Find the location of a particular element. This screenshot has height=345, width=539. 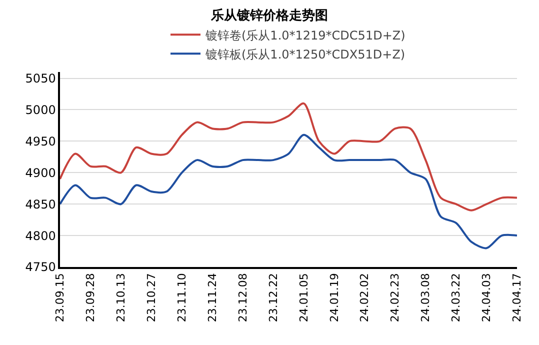

y-tick-label: 4950 is located at coordinates (40, 141).